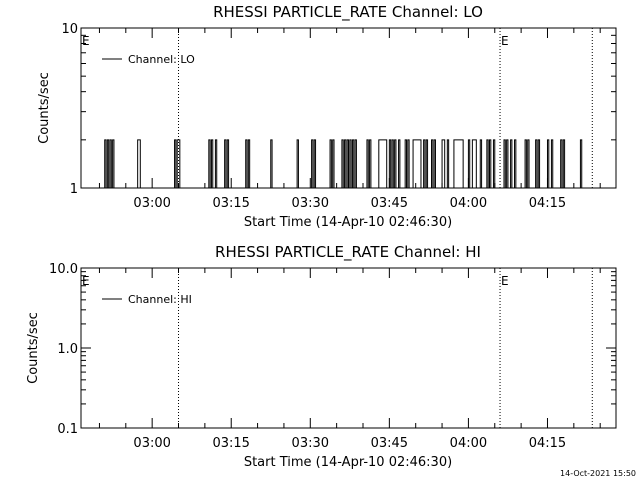 The image size is (640, 480). Describe the element at coordinates (74, 189) in the screenshot. I see `y-tick-label: 1` at that location.